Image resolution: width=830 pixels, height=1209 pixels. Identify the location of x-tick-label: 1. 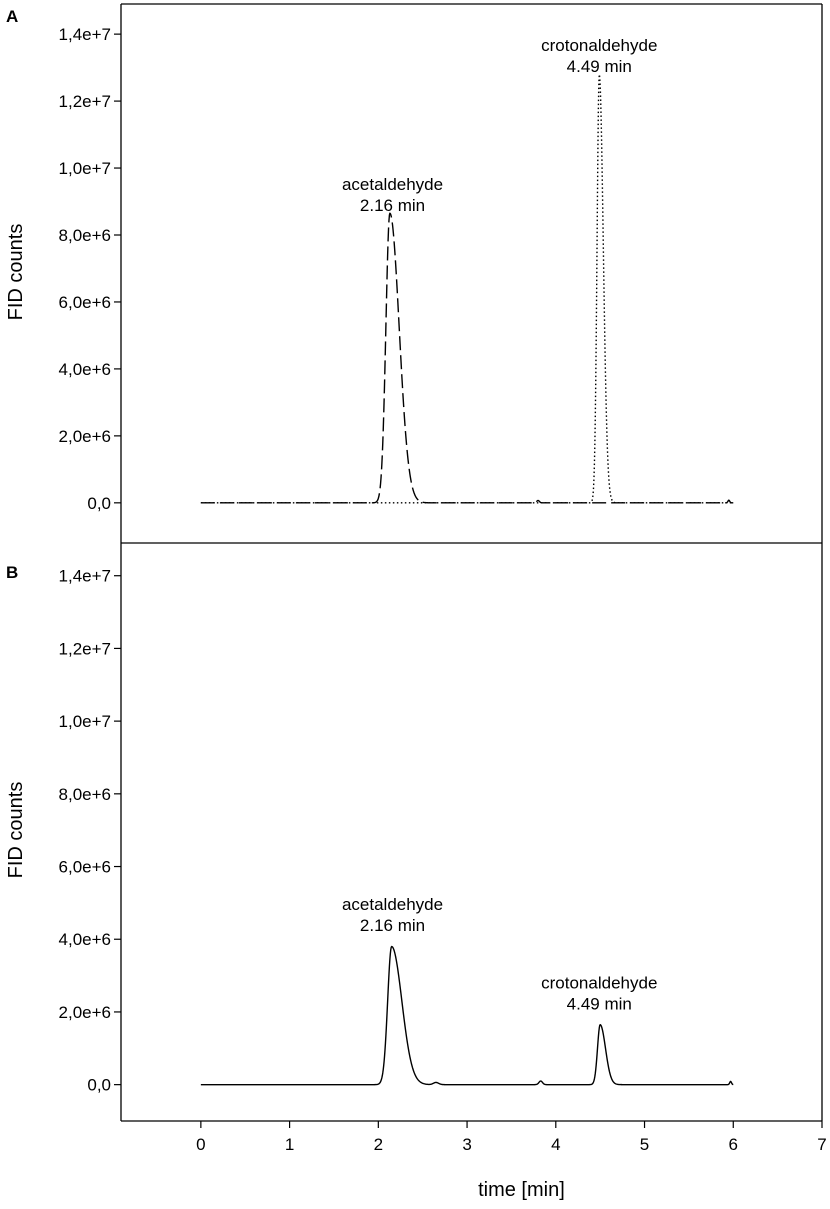
(289, 1144).